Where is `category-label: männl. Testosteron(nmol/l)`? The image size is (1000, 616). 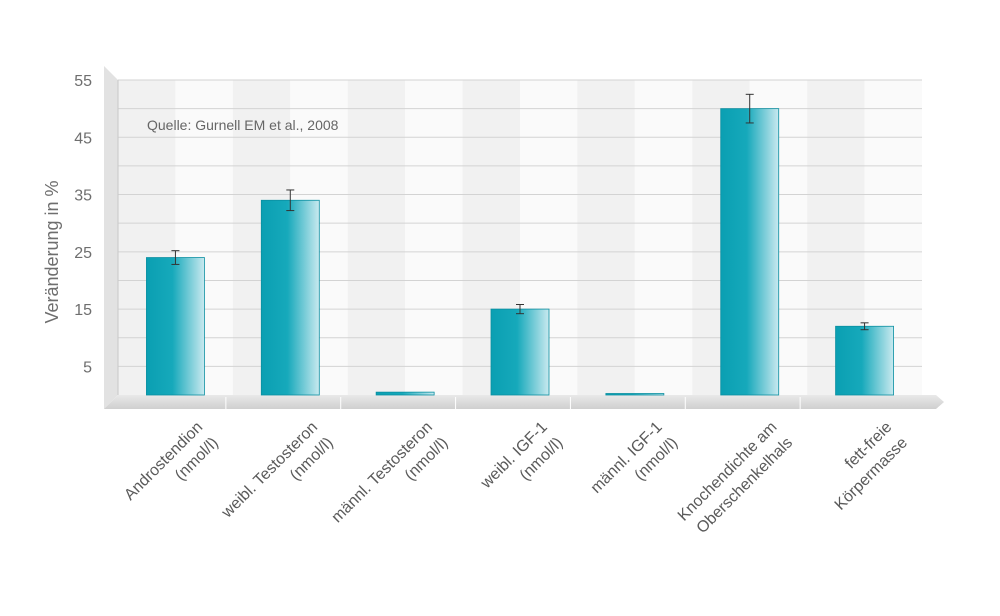 category-label: männl. Testosteron(nmol/l) is located at coordinates (390, 480).